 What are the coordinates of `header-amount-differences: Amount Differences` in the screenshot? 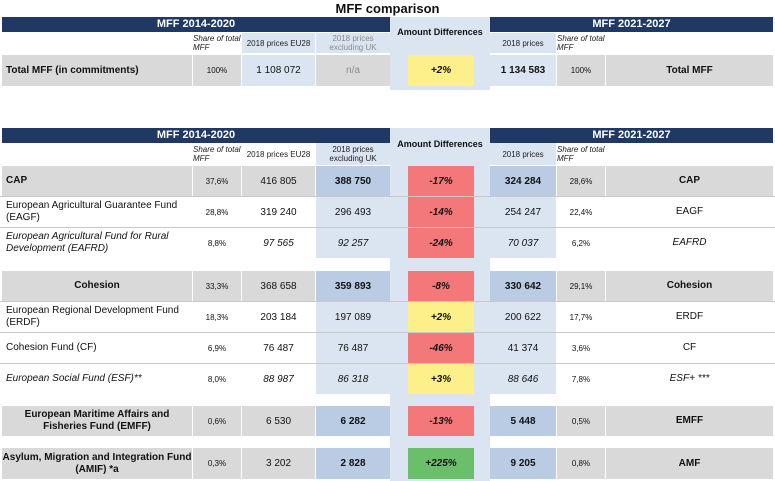 It's located at (440, 34).